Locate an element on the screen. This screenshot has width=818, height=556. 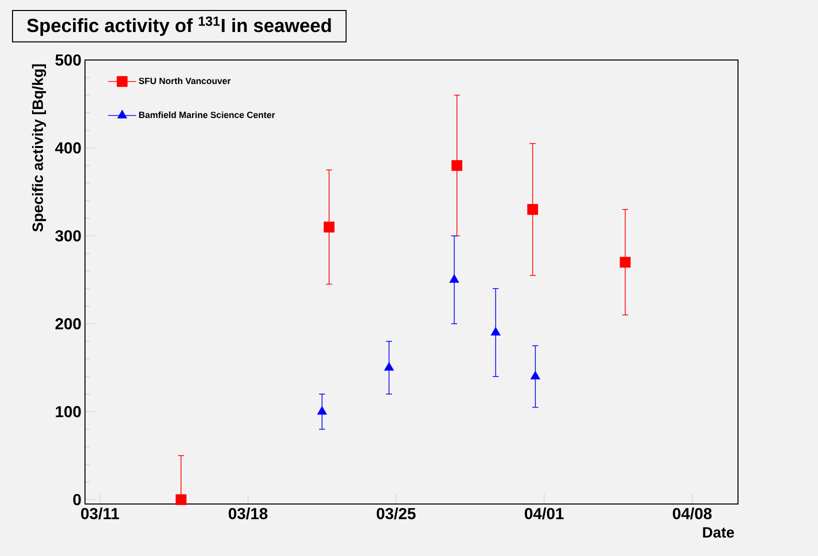
y-tick-label: 400 is located at coordinates (68, 148).